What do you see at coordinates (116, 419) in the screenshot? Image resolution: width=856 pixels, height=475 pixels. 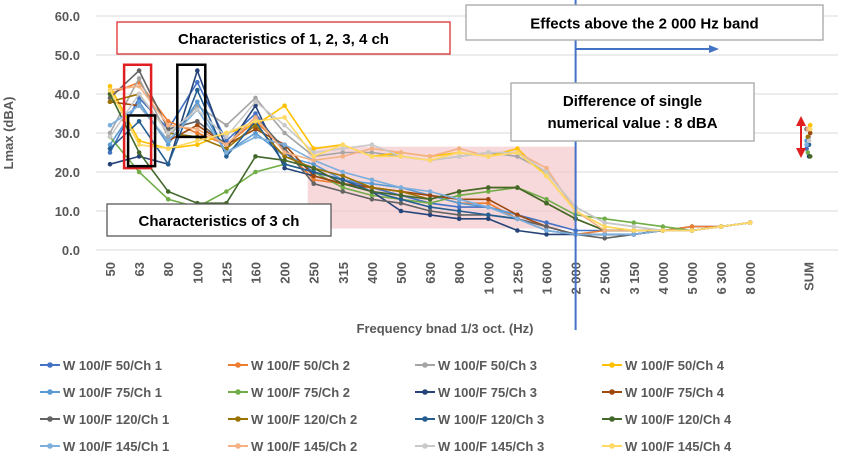 I see `legend-label: W 100/F 120/Ch 1` at bounding box center [116, 419].